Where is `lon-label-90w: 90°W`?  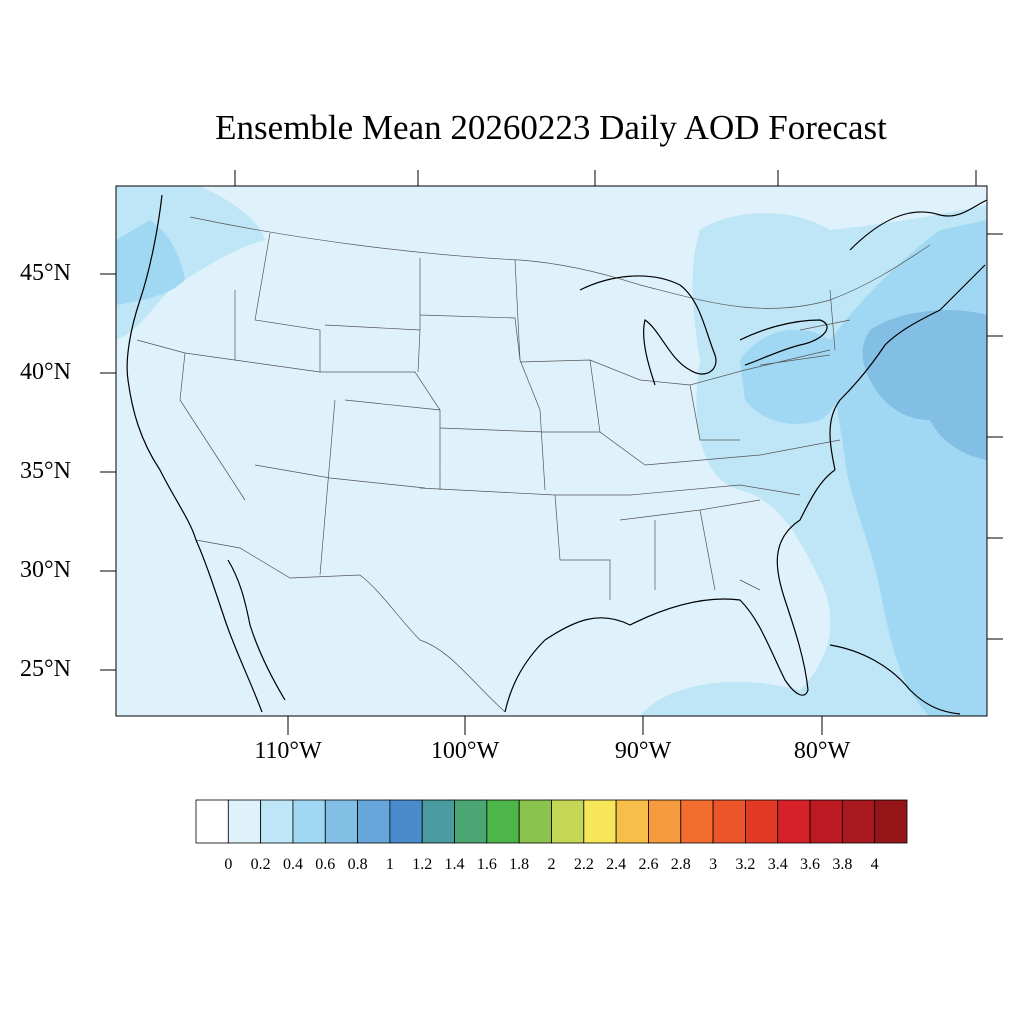
lon-label-90w: 90°W is located at coordinates (643, 751).